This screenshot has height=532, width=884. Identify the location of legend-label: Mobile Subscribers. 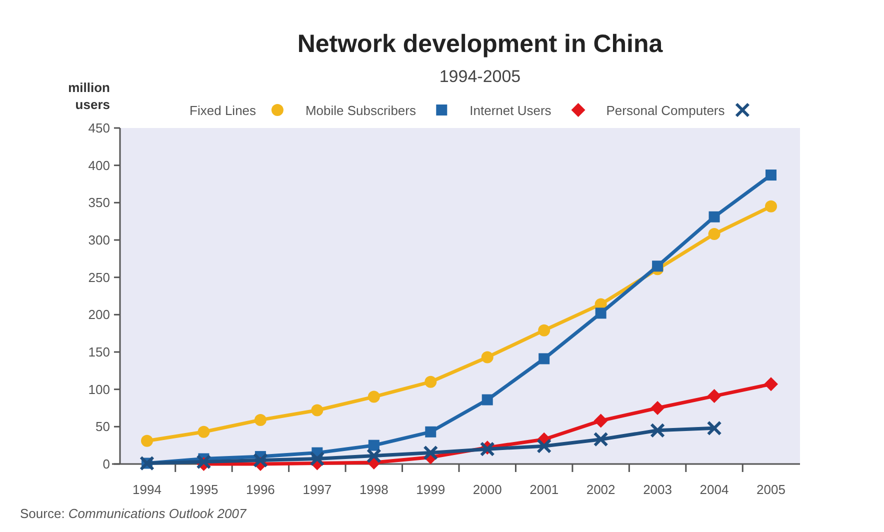
(360, 110).